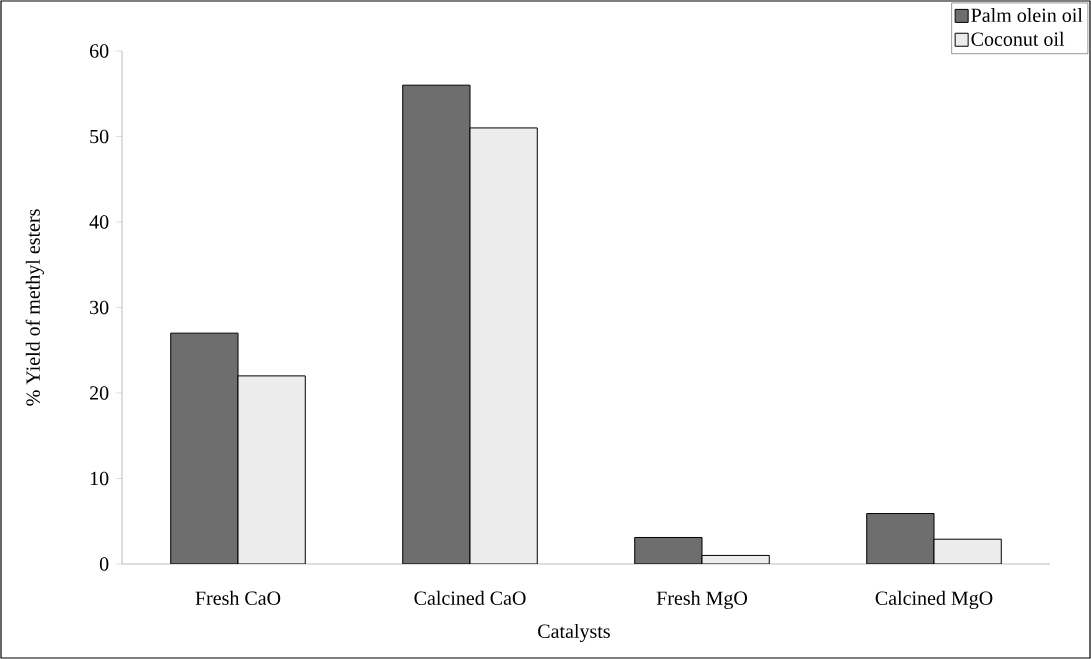 The width and height of the screenshot is (1091, 659). I want to click on y-tick-label: 40, so click(99, 222).